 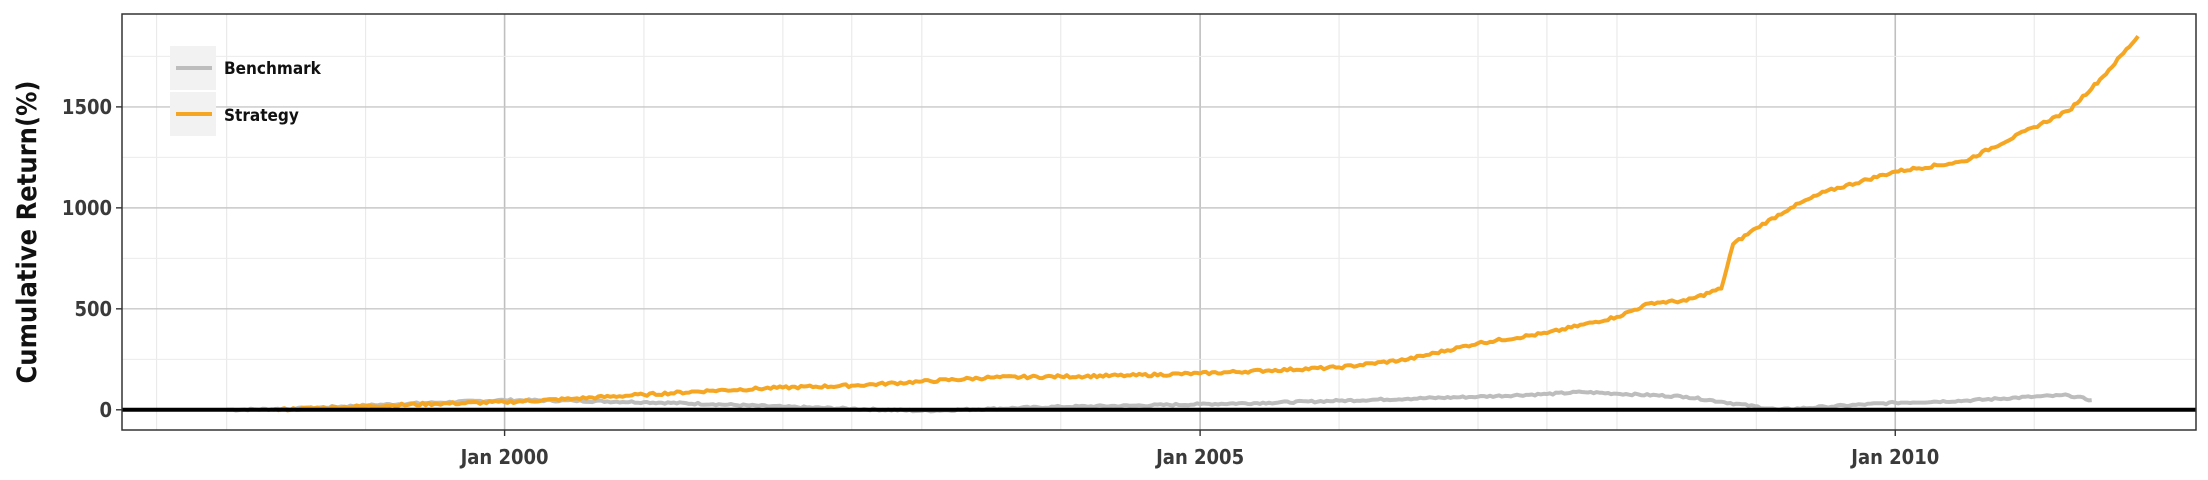 What do you see at coordinates (504, 457) in the screenshot?
I see `x-tick-label: Jan 2000` at bounding box center [504, 457].